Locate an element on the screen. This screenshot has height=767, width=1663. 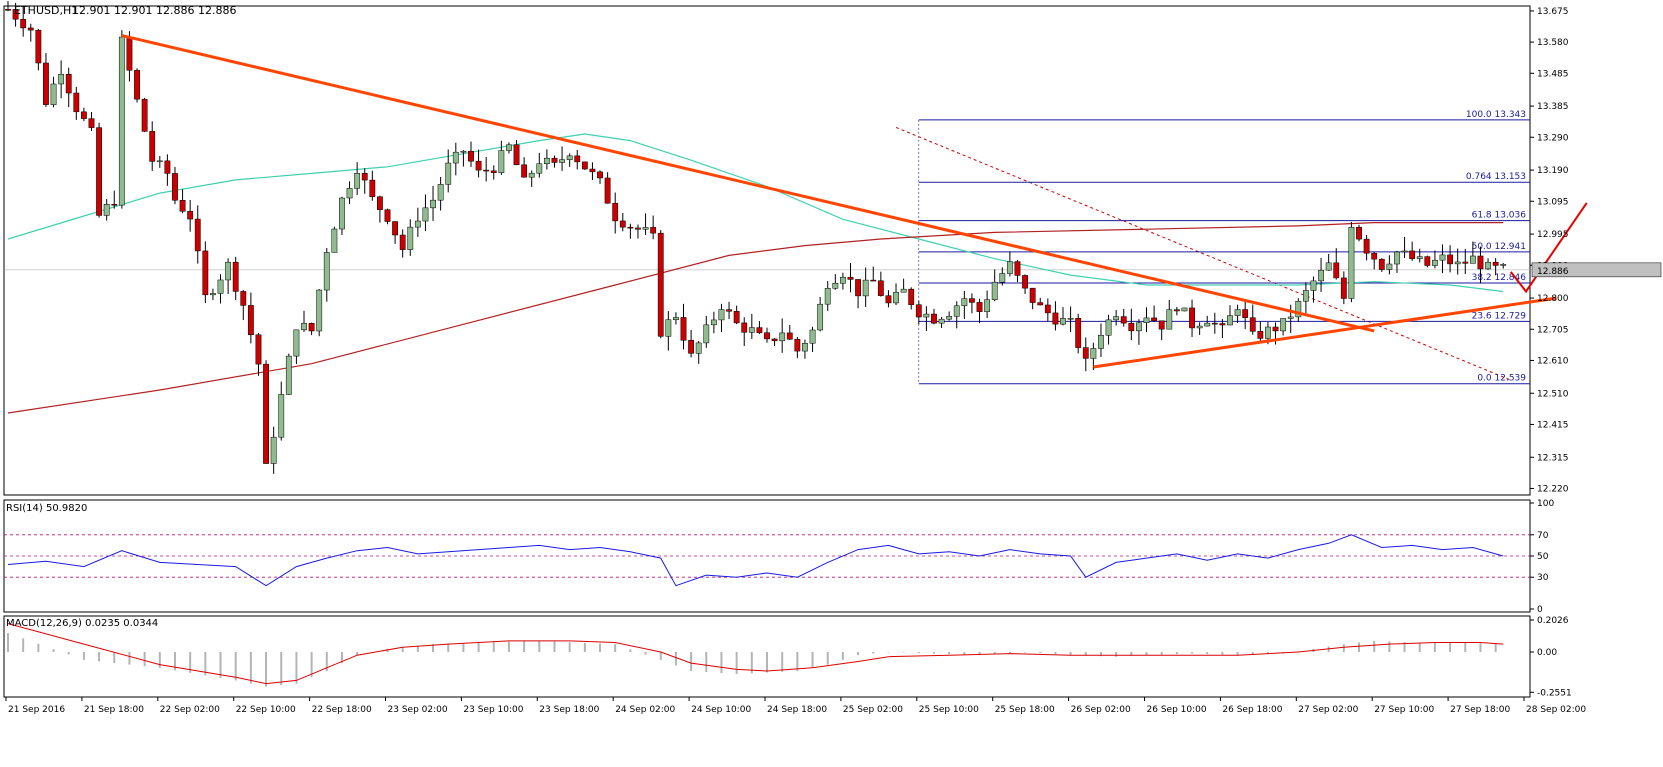
macd-signal-line is located at coordinates (755, 654).